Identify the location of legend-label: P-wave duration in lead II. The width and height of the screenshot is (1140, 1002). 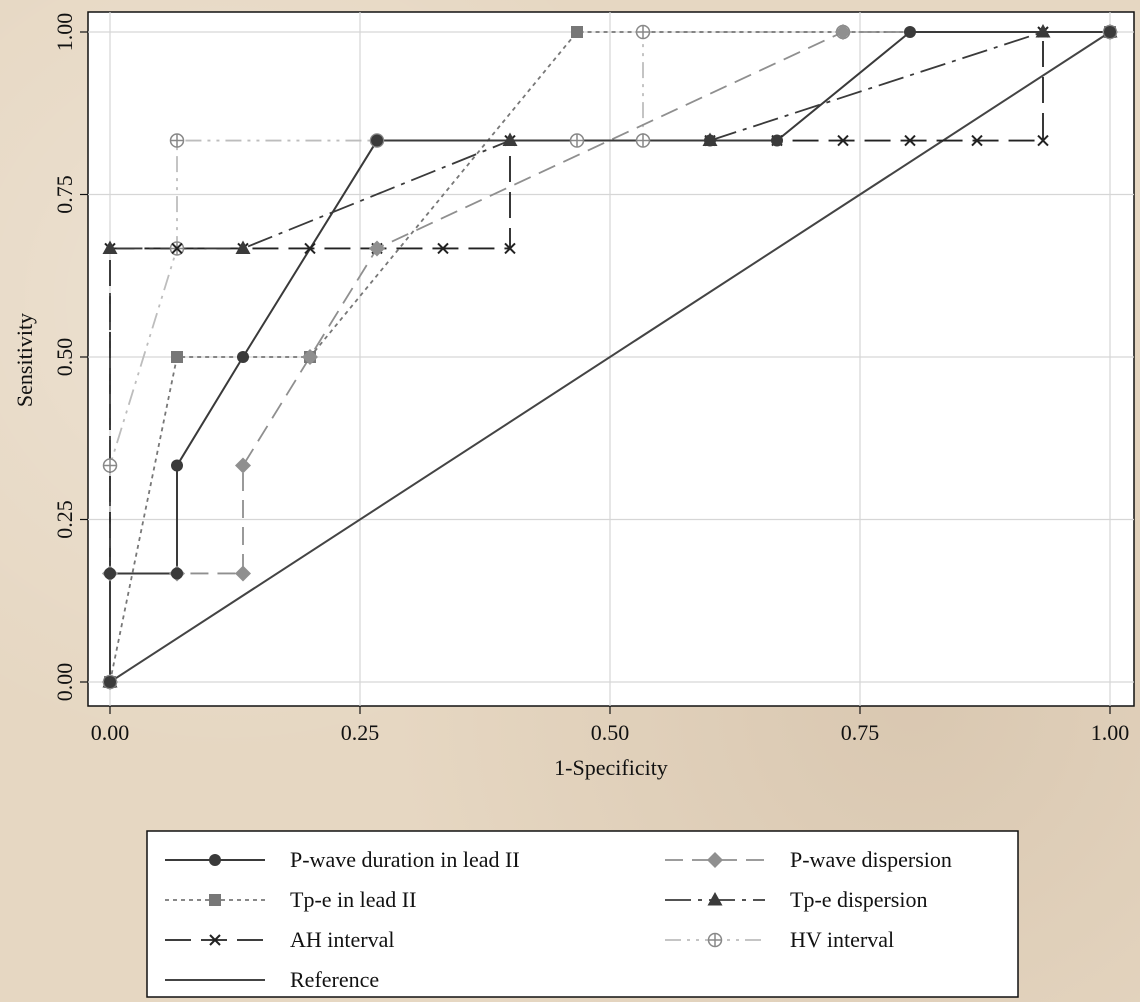
(405, 859).